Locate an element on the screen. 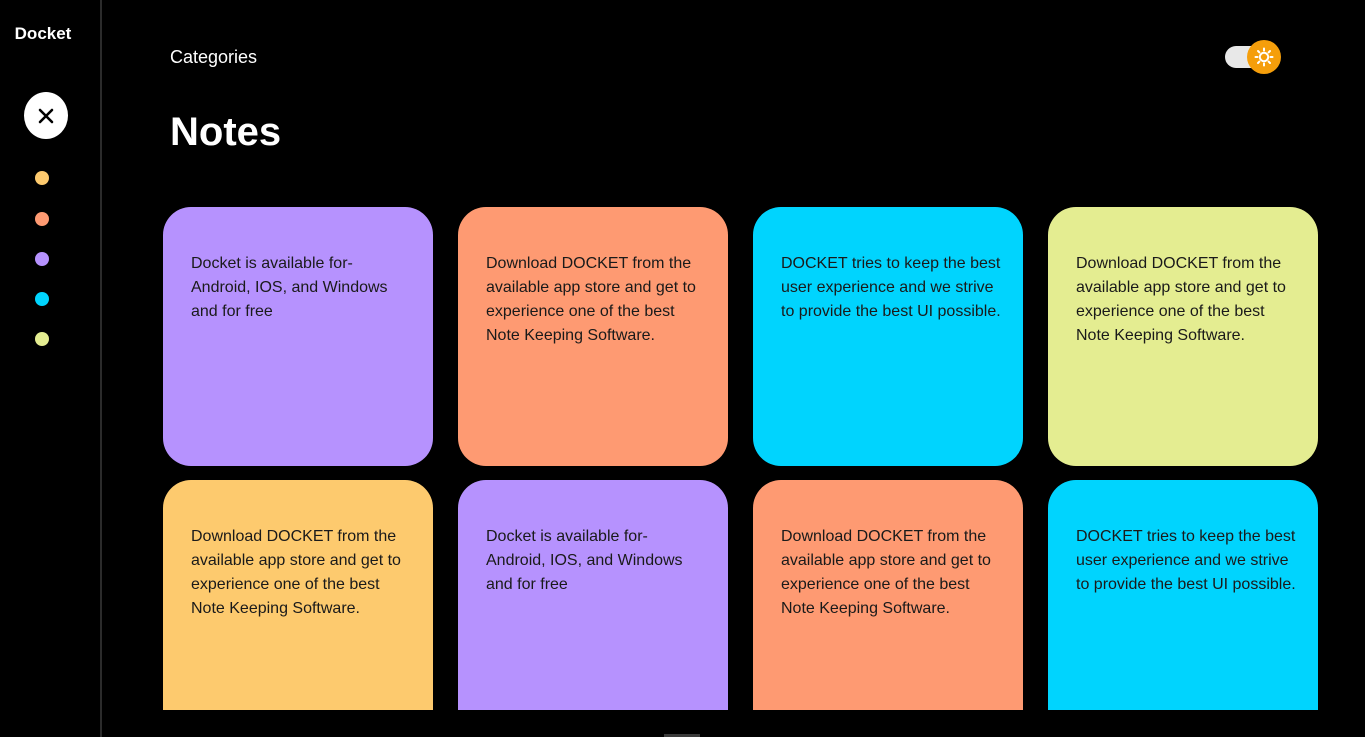 The width and height of the screenshot is (1365, 737). close-button is located at coordinates (46, 115).